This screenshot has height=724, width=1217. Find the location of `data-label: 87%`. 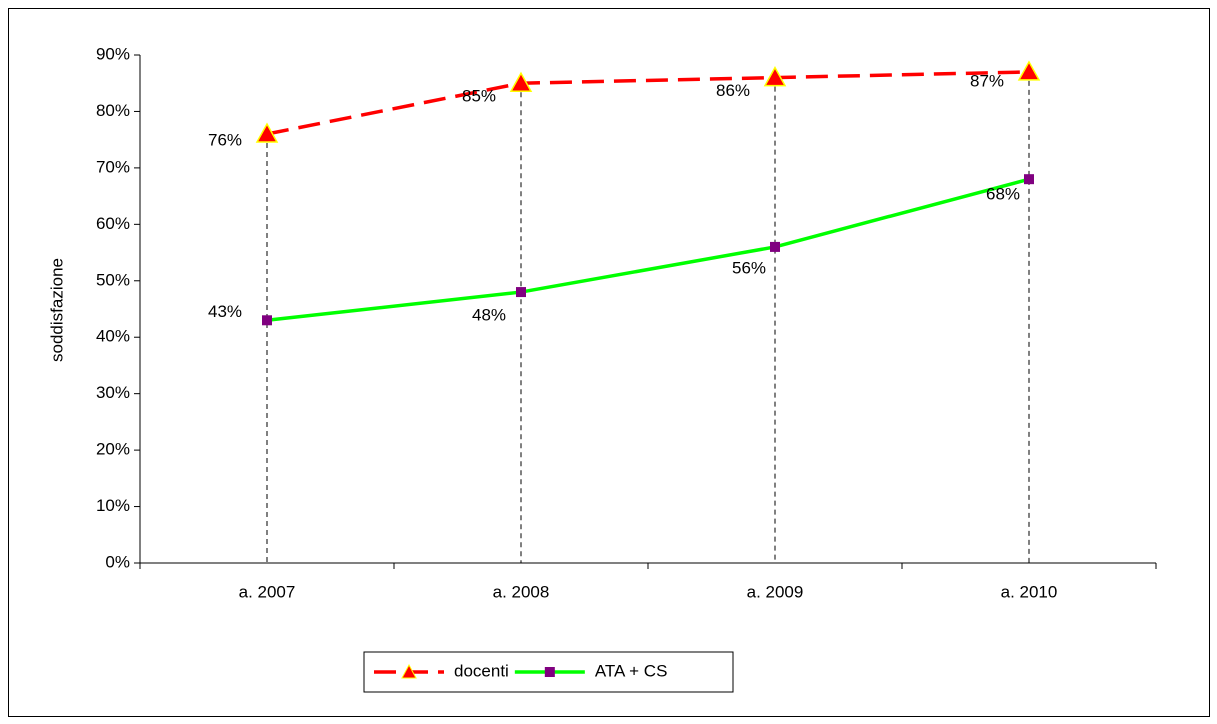

data-label: 87% is located at coordinates (987, 80).